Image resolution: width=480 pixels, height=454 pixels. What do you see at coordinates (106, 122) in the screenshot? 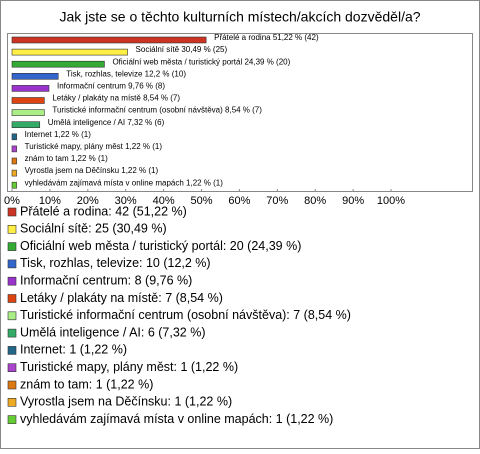
I see `value-label: Umělá inteligence / AI 7,32 % (6)` at bounding box center [106, 122].